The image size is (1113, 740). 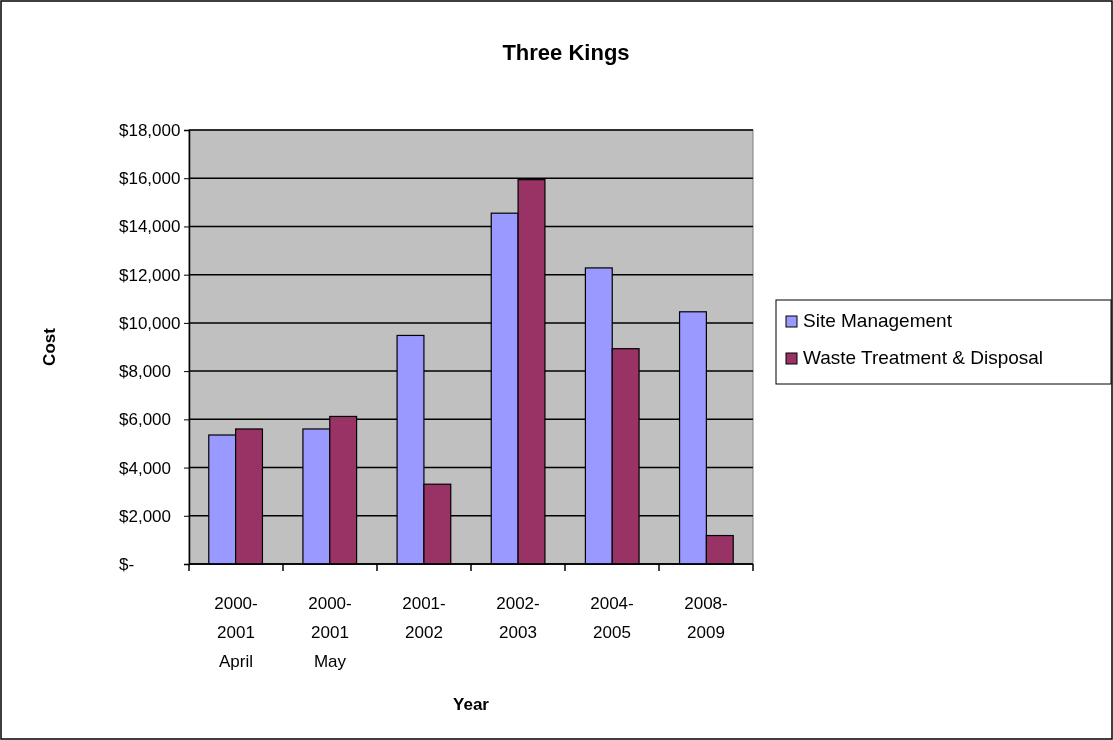 What do you see at coordinates (127, 564) in the screenshot?
I see `y-tick-label: $-` at bounding box center [127, 564].